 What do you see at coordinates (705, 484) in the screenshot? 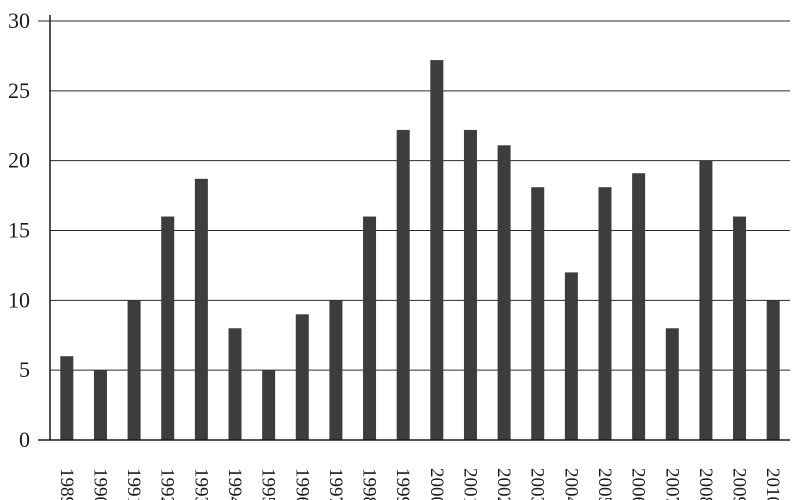
I see `x-tick-label: 2008` at bounding box center [705, 484].